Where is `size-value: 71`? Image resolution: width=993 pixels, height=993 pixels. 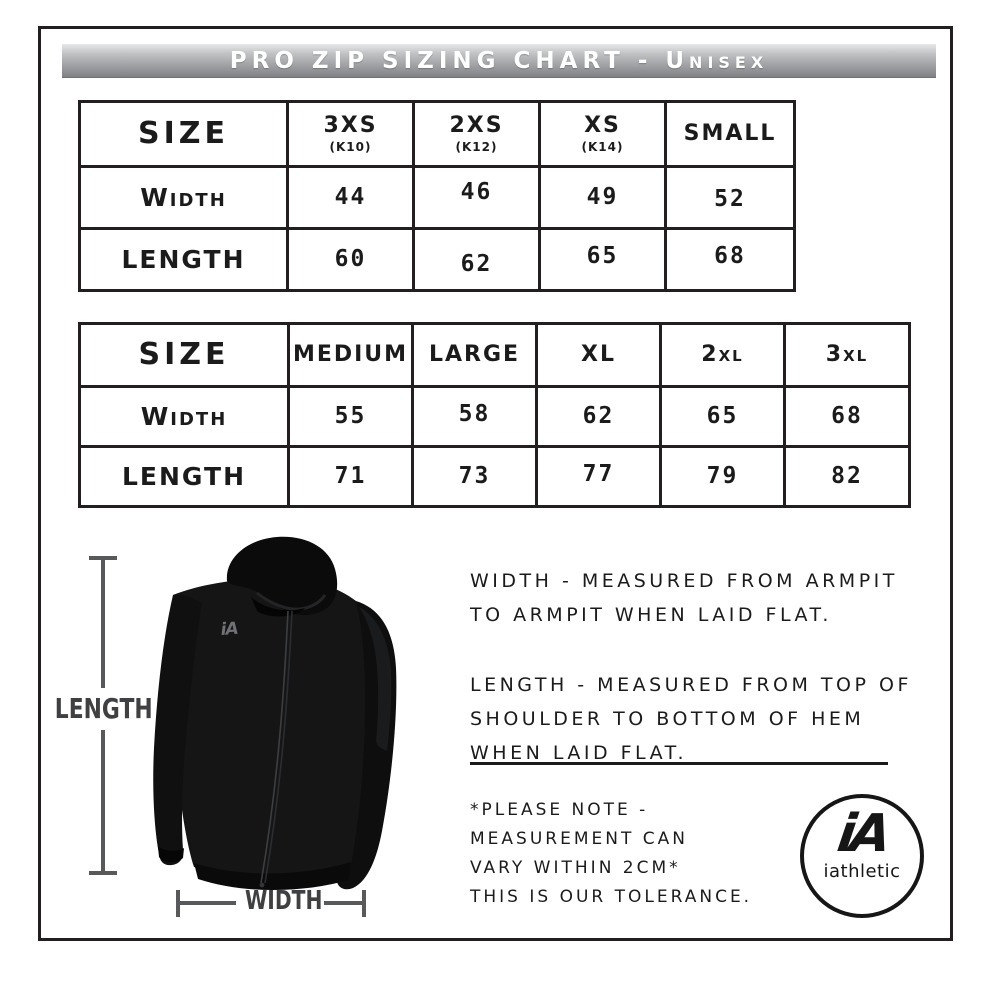
size-value: 71 is located at coordinates (350, 476).